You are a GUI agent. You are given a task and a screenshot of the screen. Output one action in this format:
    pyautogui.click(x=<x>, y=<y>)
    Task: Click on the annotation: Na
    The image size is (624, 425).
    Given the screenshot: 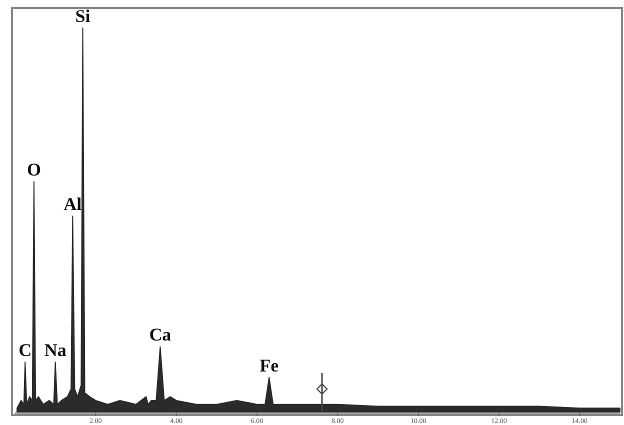 What is the action you would take?
    pyautogui.click(x=55, y=350)
    